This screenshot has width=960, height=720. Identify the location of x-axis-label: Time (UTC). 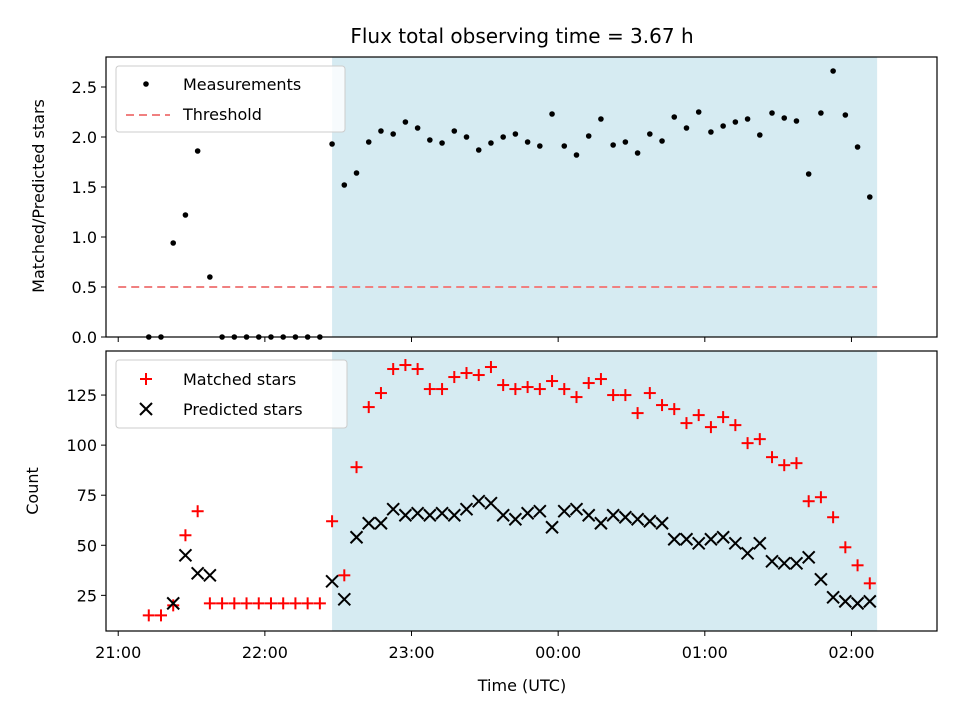
(521, 685).